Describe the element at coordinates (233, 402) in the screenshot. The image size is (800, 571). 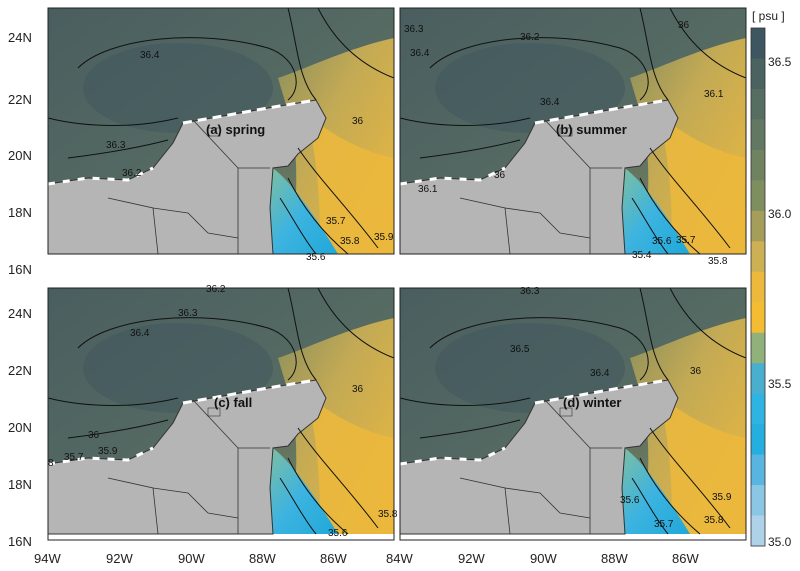
I see `panel-c-label: (c) fall` at that location.